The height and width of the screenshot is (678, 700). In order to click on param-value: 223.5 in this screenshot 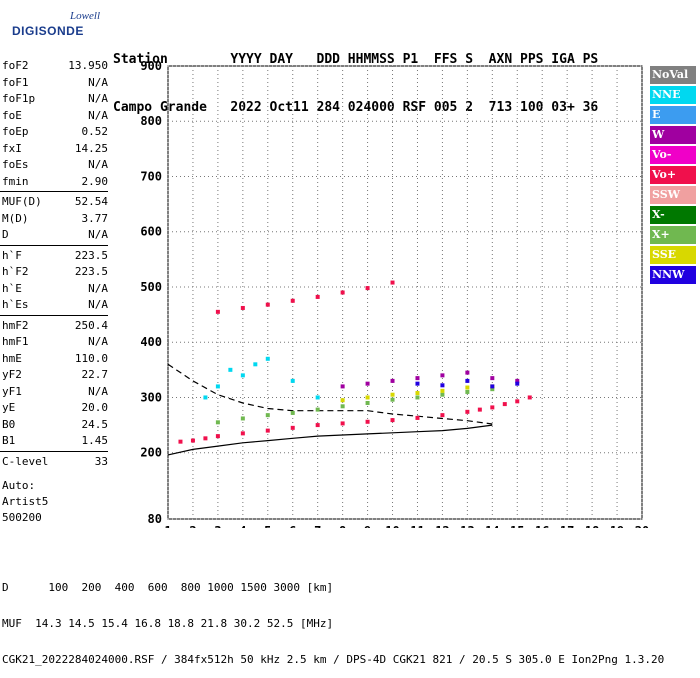, I will do `click(91, 271)`.